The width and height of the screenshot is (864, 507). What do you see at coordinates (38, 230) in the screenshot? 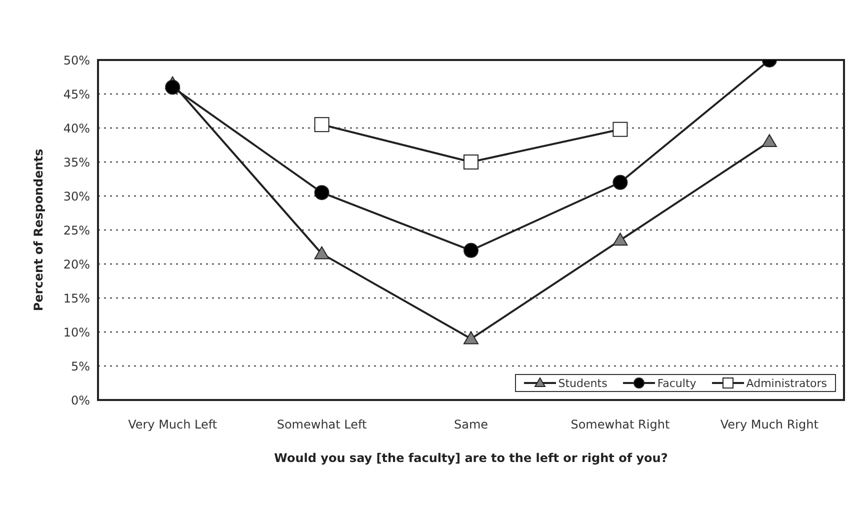
I see `y-axis-title: Percent of Respondents` at bounding box center [38, 230].